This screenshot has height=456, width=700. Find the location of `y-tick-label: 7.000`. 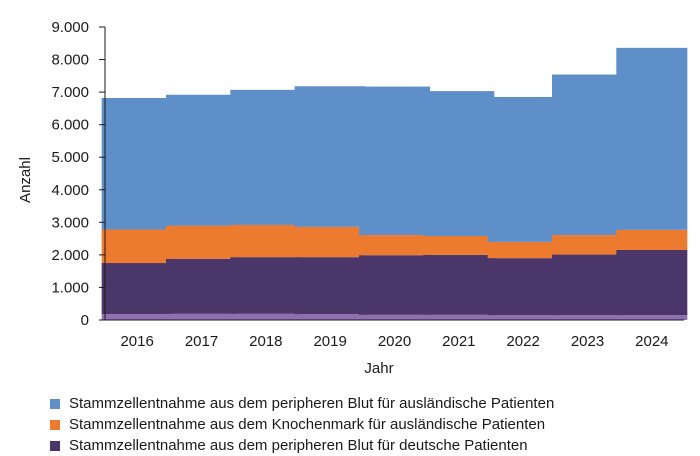

y-tick-label: 7.000 is located at coordinates (70, 92).